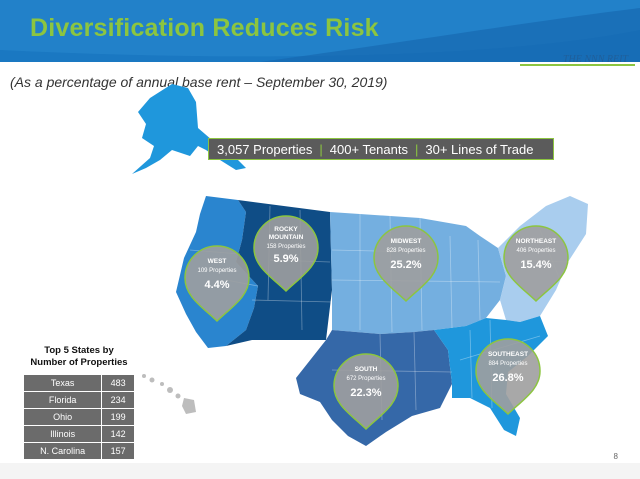 Image resolution: width=640 pixels, height=479 pixels. I want to click on stat-properties: 3,057 Properties, so click(265, 149).